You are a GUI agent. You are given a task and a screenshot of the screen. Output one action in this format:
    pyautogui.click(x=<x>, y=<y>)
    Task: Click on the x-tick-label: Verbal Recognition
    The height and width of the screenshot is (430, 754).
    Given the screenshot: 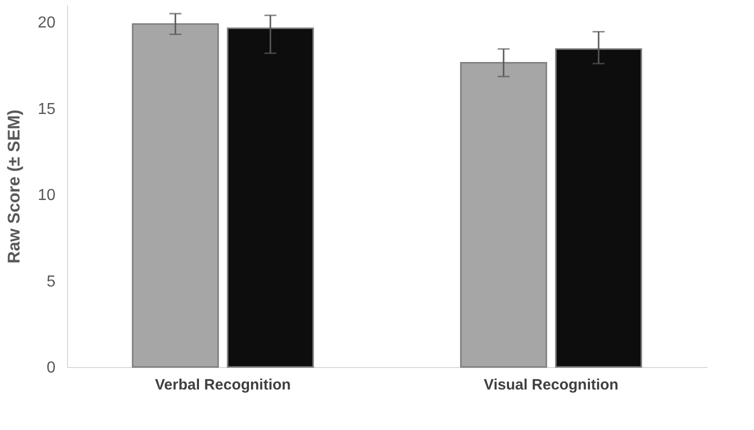 What is the action you would take?
    pyautogui.click(x=222, y=385)
    